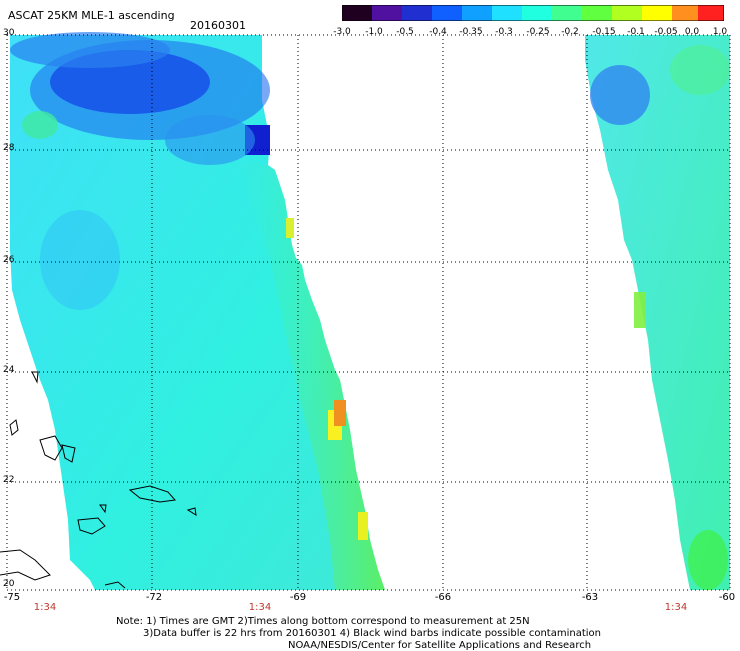 This screenshot has height=651, width=740. Describe the element at coordinates (700, 70) in the screenshot. I see `wind-blob-right-green` at that location.